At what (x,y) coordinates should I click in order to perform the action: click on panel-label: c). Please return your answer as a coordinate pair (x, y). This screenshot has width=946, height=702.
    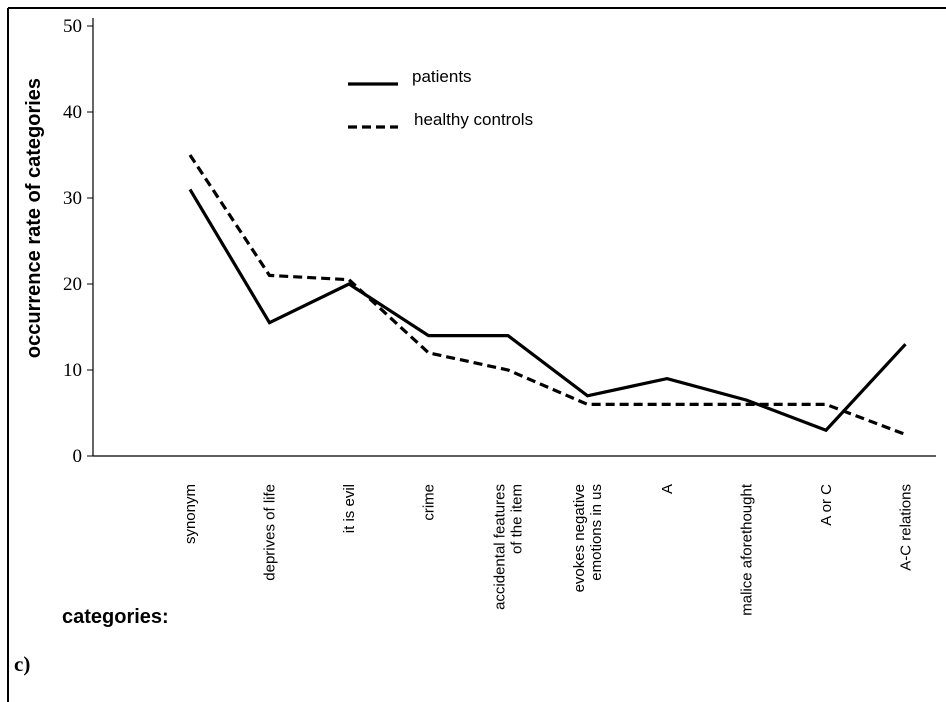
    Looking at the image, I should click on (22, 664).